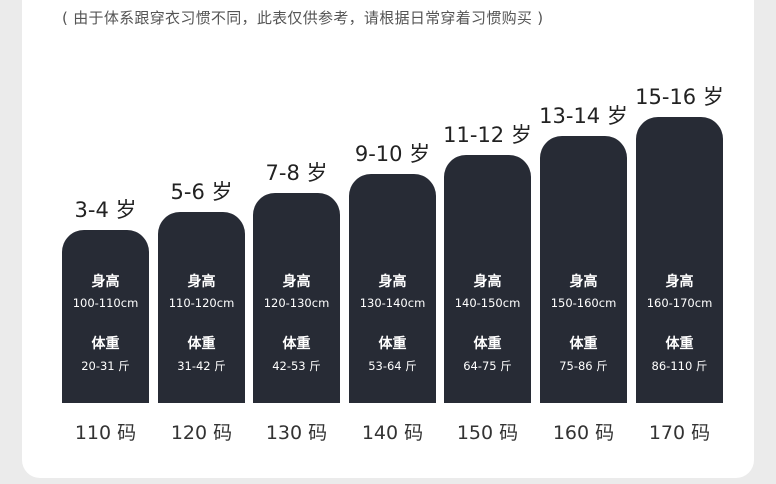  What do you see at coordinates (487, 135) in the screenshot?
I see `age-label: 11-12 岁` at bounding box center [487, 135].